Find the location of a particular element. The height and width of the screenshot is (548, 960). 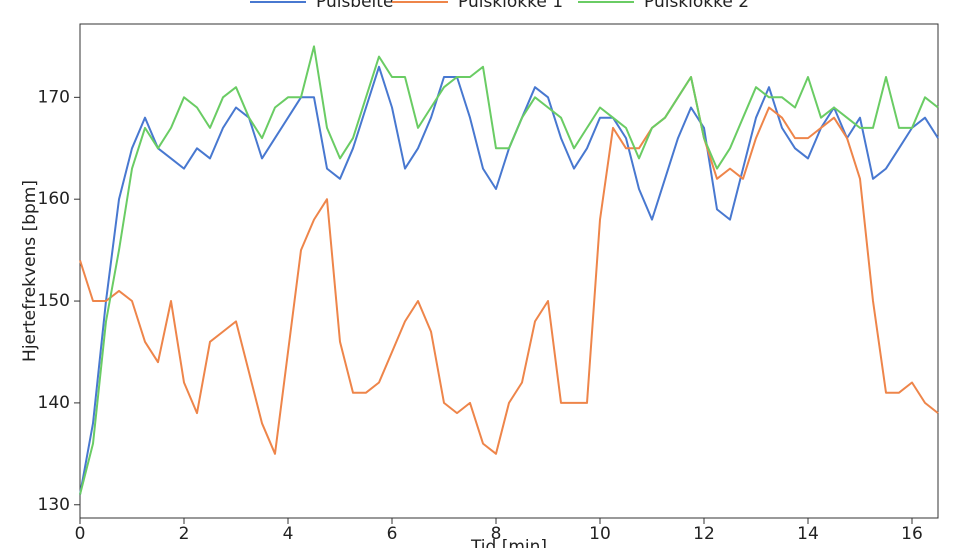

x-tick-label: 14 is located at coordinates (808, 534).